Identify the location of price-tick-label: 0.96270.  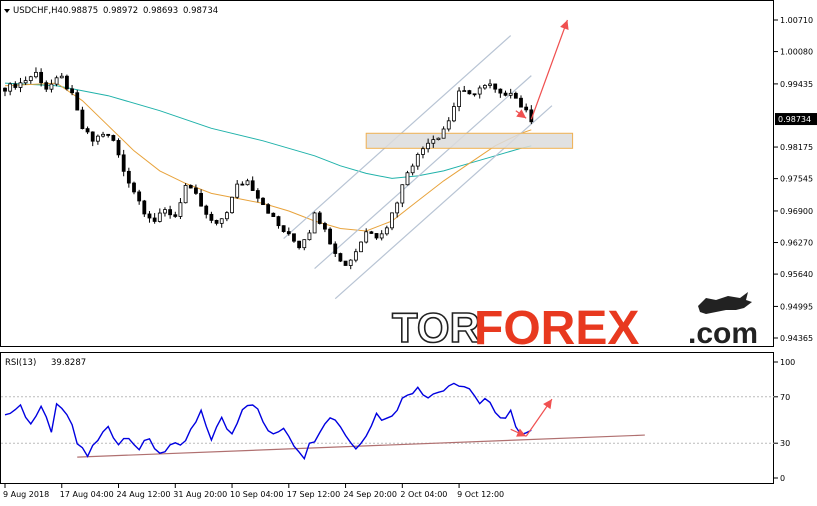
(796, 243).